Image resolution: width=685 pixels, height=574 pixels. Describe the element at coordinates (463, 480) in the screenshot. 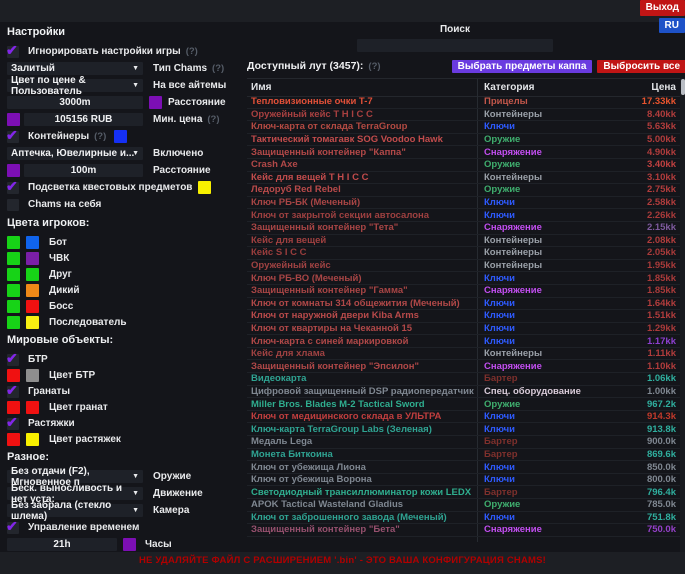

I see `table-row: Ключ от убежища Ворона Ключи 800.0k` at that location.